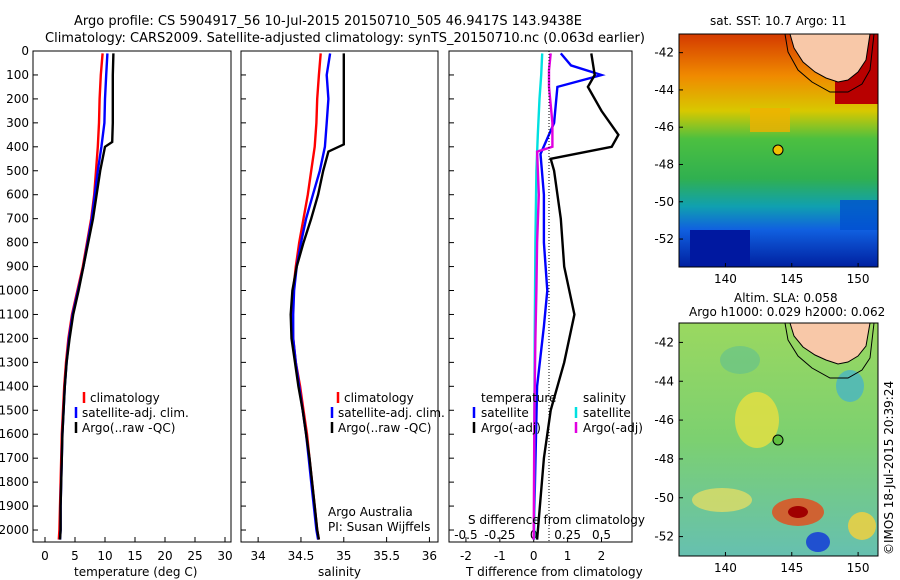 This screenshot has width=900, height=580. Describe the element at coordinates (379, 527) in the screenshot. I see `pi-text: PI: Susan Wijffels` at that location.